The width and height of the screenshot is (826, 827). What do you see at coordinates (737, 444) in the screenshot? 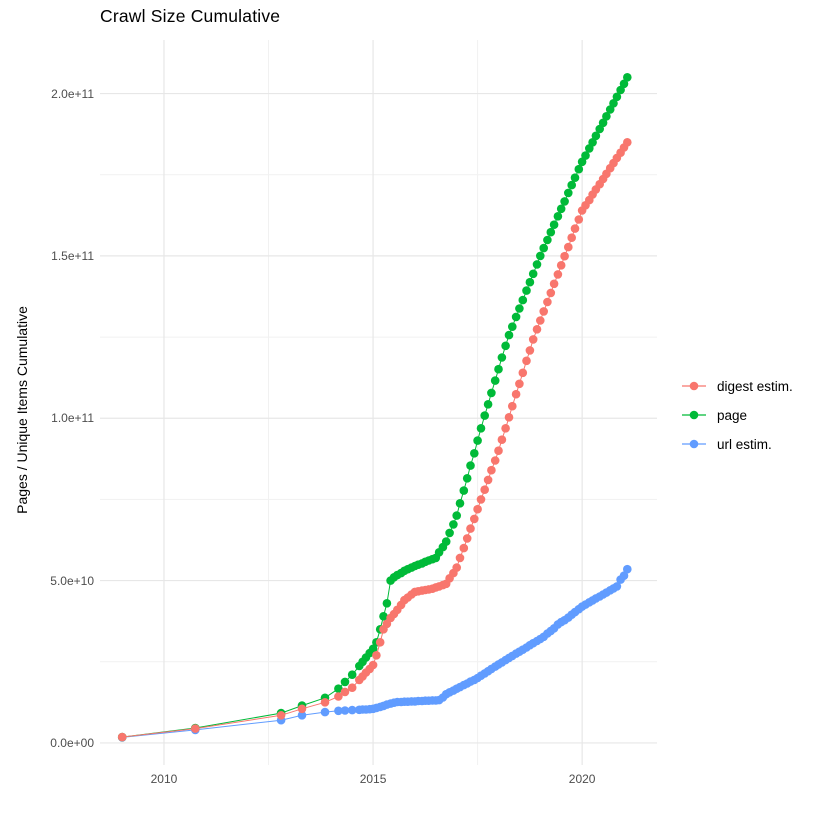
I see `legend-item-urlestim: url estim.` at bounding box center [737, 444].